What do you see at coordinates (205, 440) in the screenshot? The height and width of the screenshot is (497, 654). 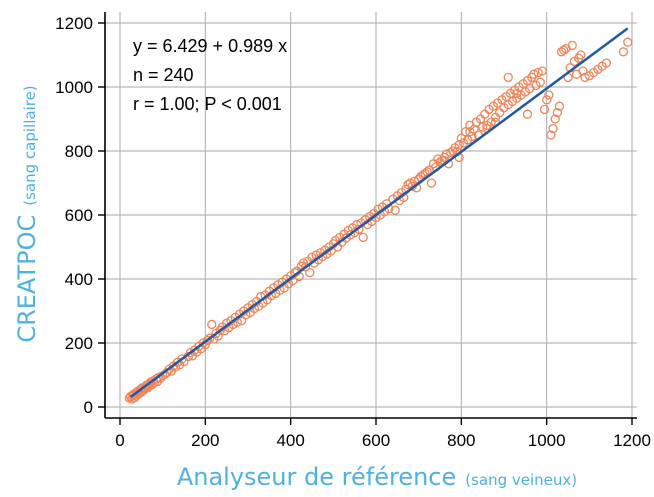 I see `x-tick-label: 200` at bounding box center [205, 440].